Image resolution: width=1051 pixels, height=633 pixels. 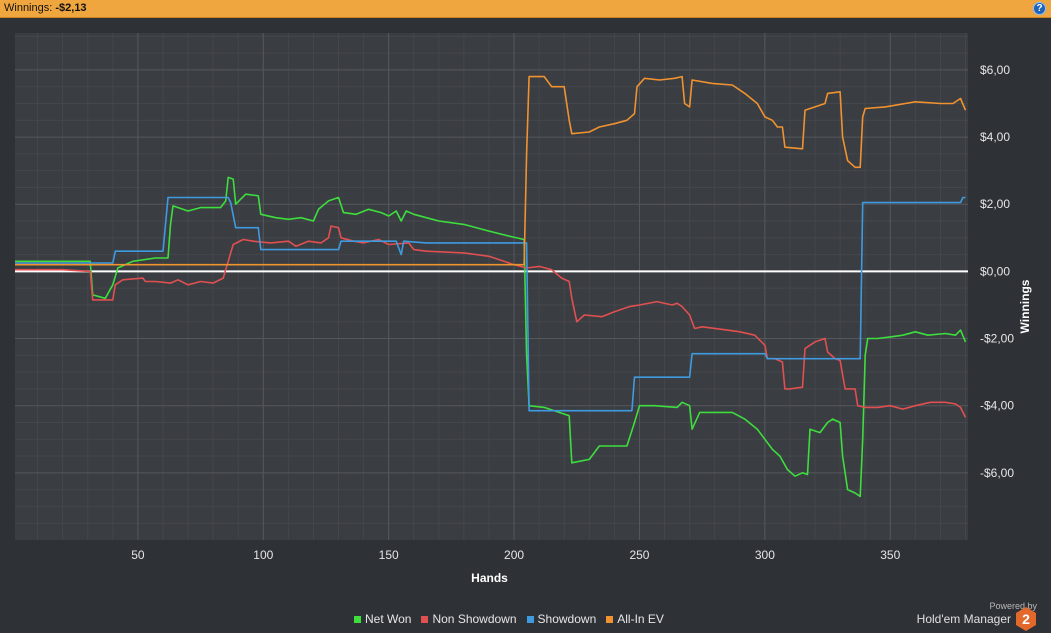 I want to click on x-tick-label: 100, so click(x=263, y=555).